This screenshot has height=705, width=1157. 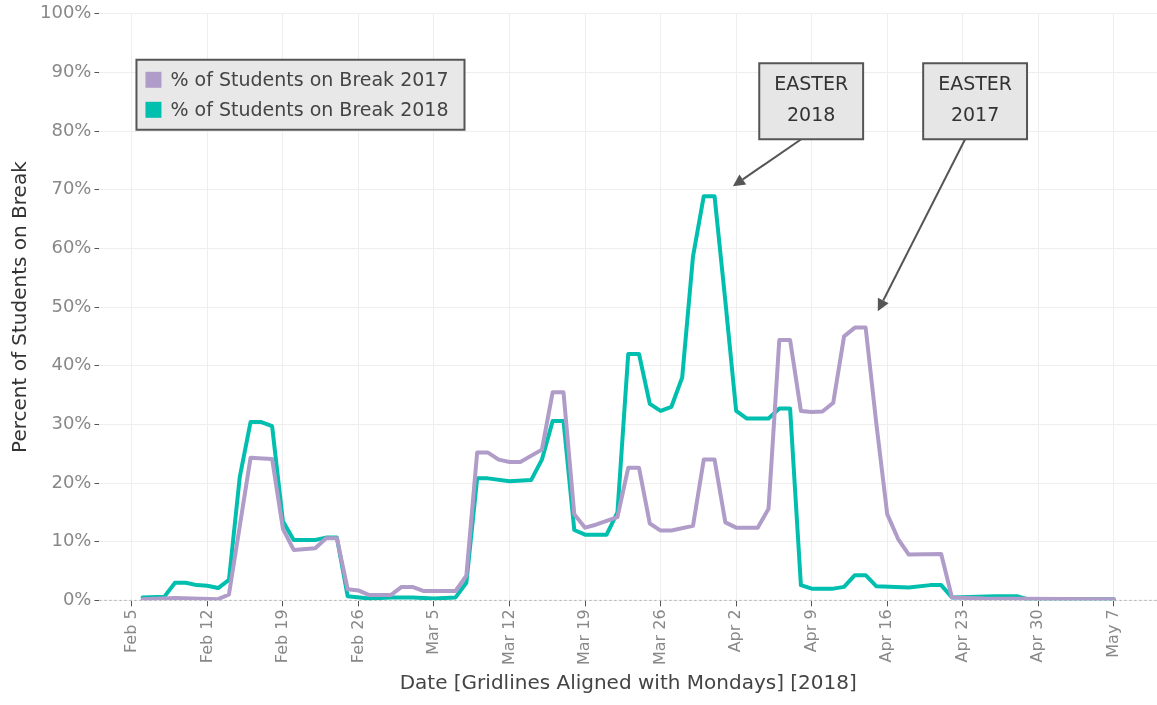 What do you see at coordinates (65, 12) in the screenshot?
I see `y-tick-label: 100%` at bounding box center [65, 12].